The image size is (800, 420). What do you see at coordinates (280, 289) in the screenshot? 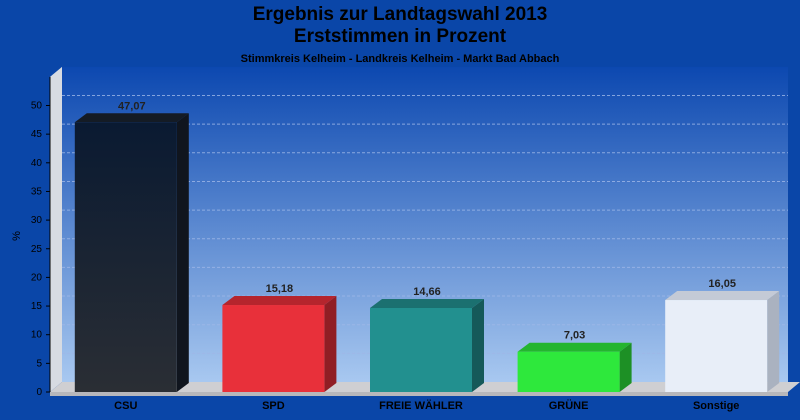
I see `value-label-1: 15,18` at bounding box center [280, 289].